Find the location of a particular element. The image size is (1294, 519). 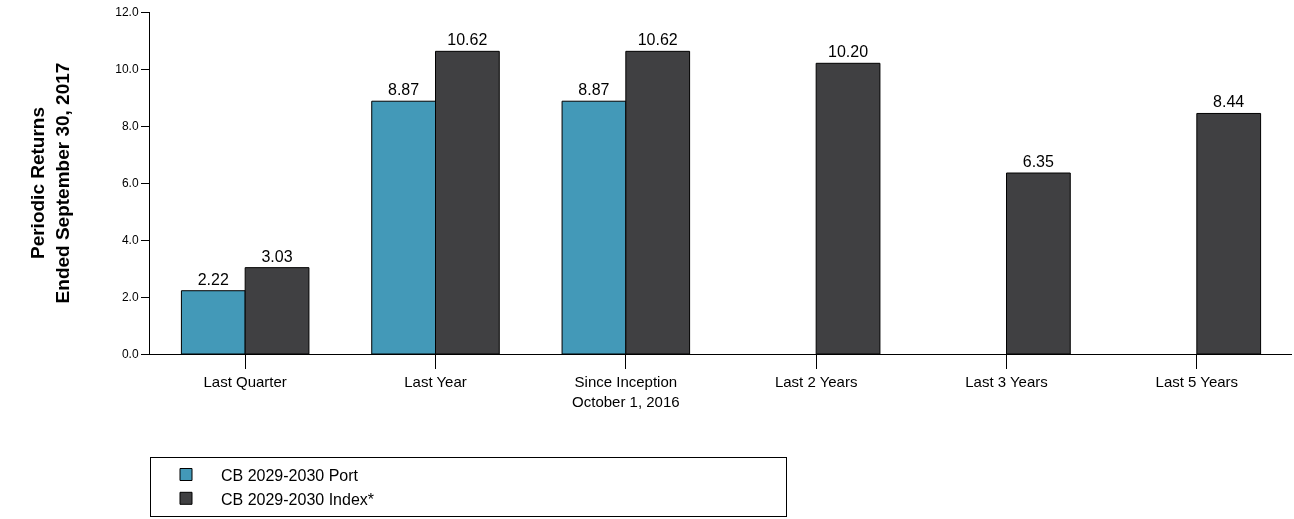

data-label: 6.35 is located at coordinates (1038, 162).